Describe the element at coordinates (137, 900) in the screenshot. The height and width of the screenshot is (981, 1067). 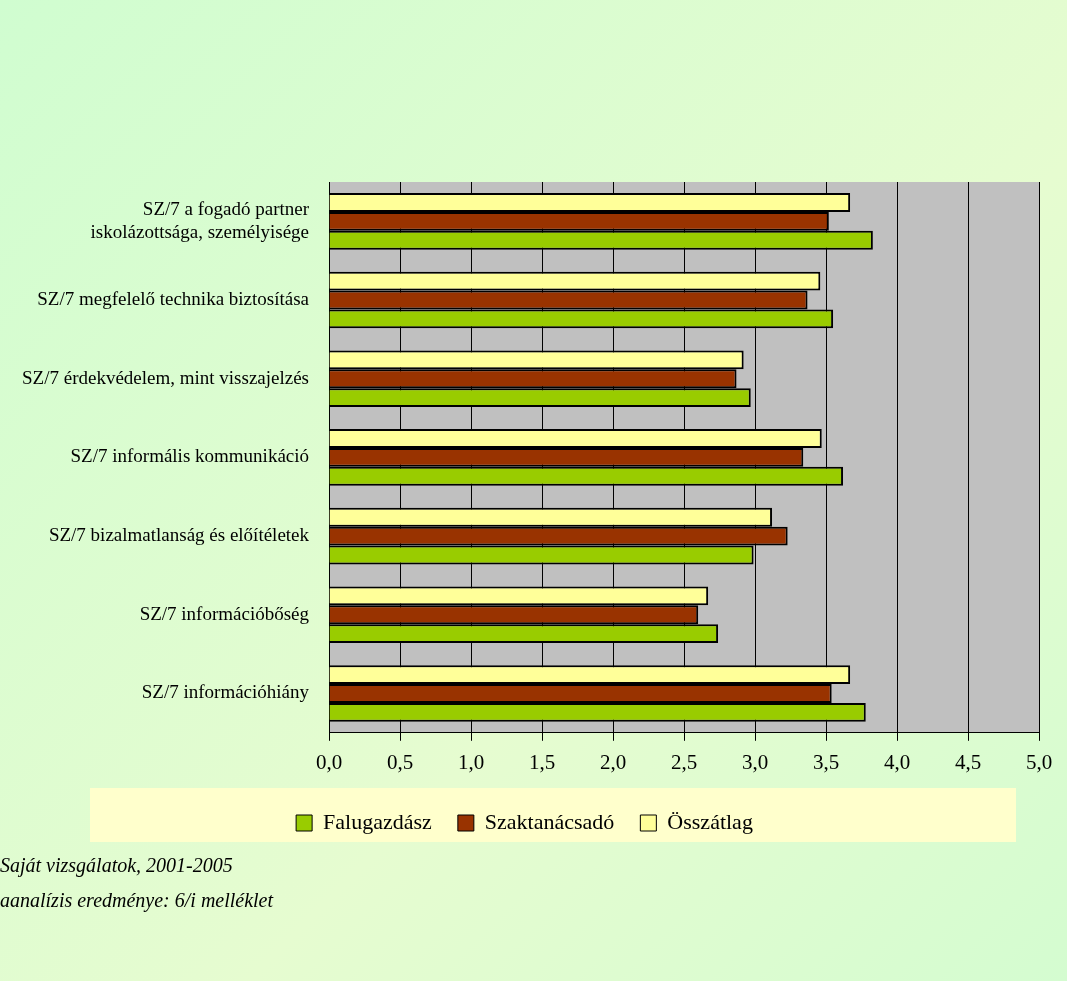
I see `text: aanalízis eredménye: 6/i melléklet` at that location.